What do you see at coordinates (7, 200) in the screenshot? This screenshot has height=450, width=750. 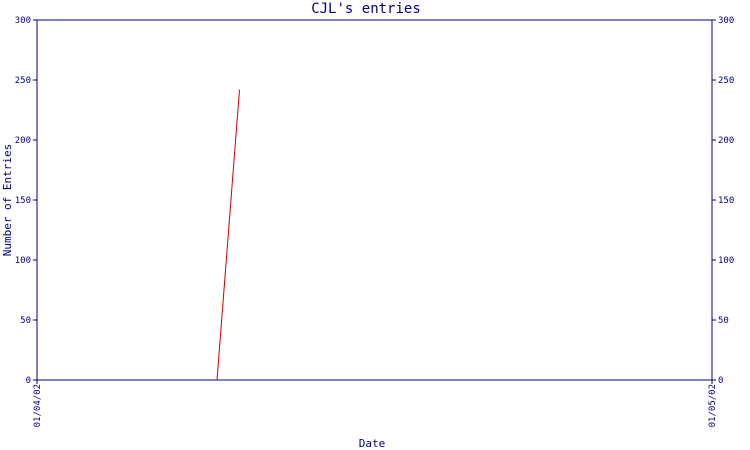 I see `y-axis-label: Number of Entries` at bounding box center [7, 200].